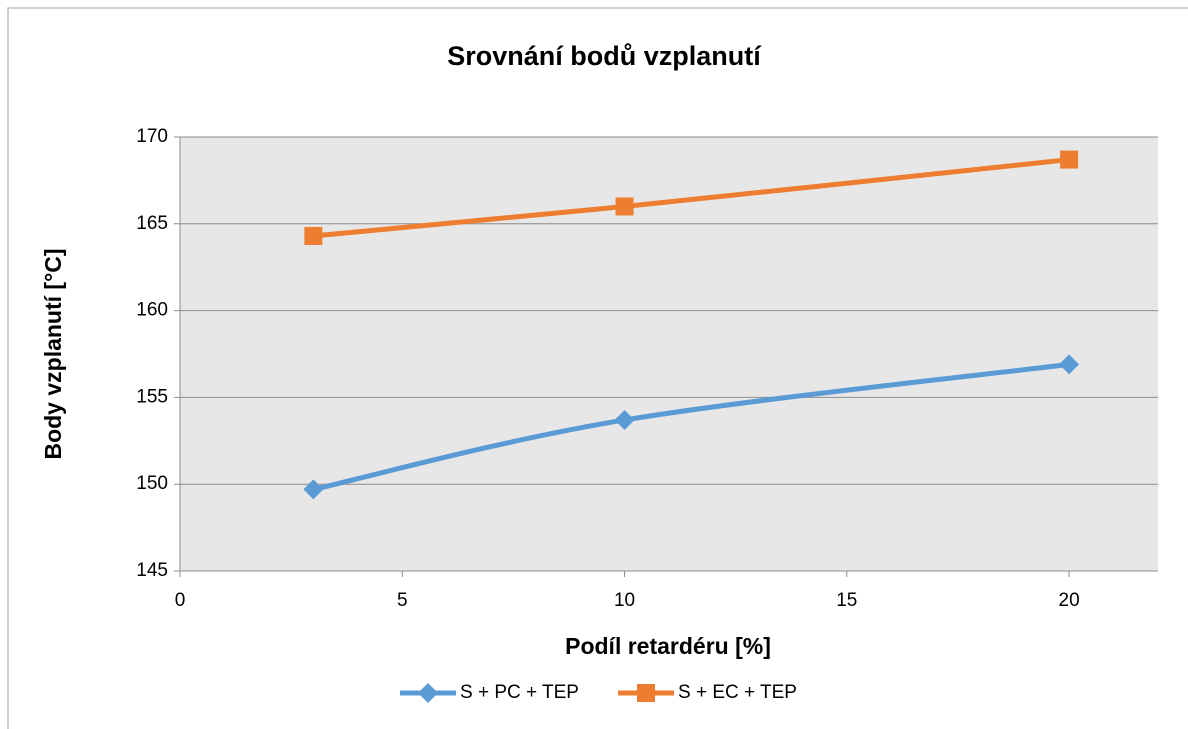  Describe the element at coordinates (624, 600) in the screenshot. I see `x-tick-label: 10` at that location.